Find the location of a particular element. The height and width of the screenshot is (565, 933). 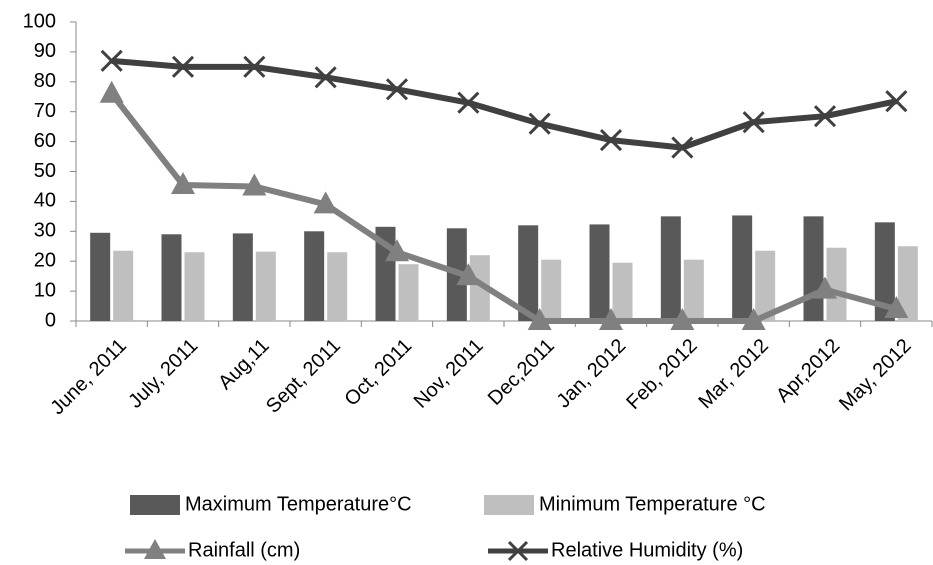

x-tick-label: Sept, 2011 is located at coordinates (303, 376).